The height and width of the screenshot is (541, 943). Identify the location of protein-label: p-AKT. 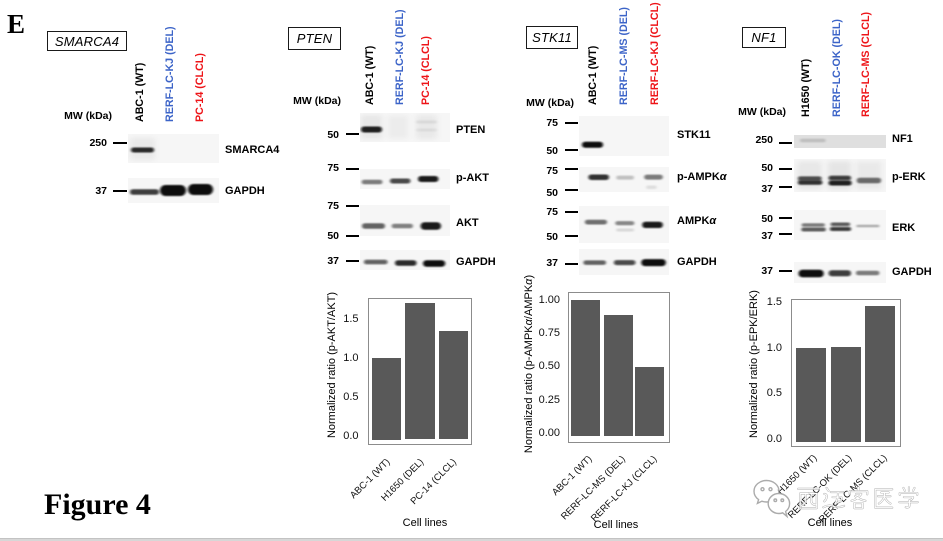
(472, 178).